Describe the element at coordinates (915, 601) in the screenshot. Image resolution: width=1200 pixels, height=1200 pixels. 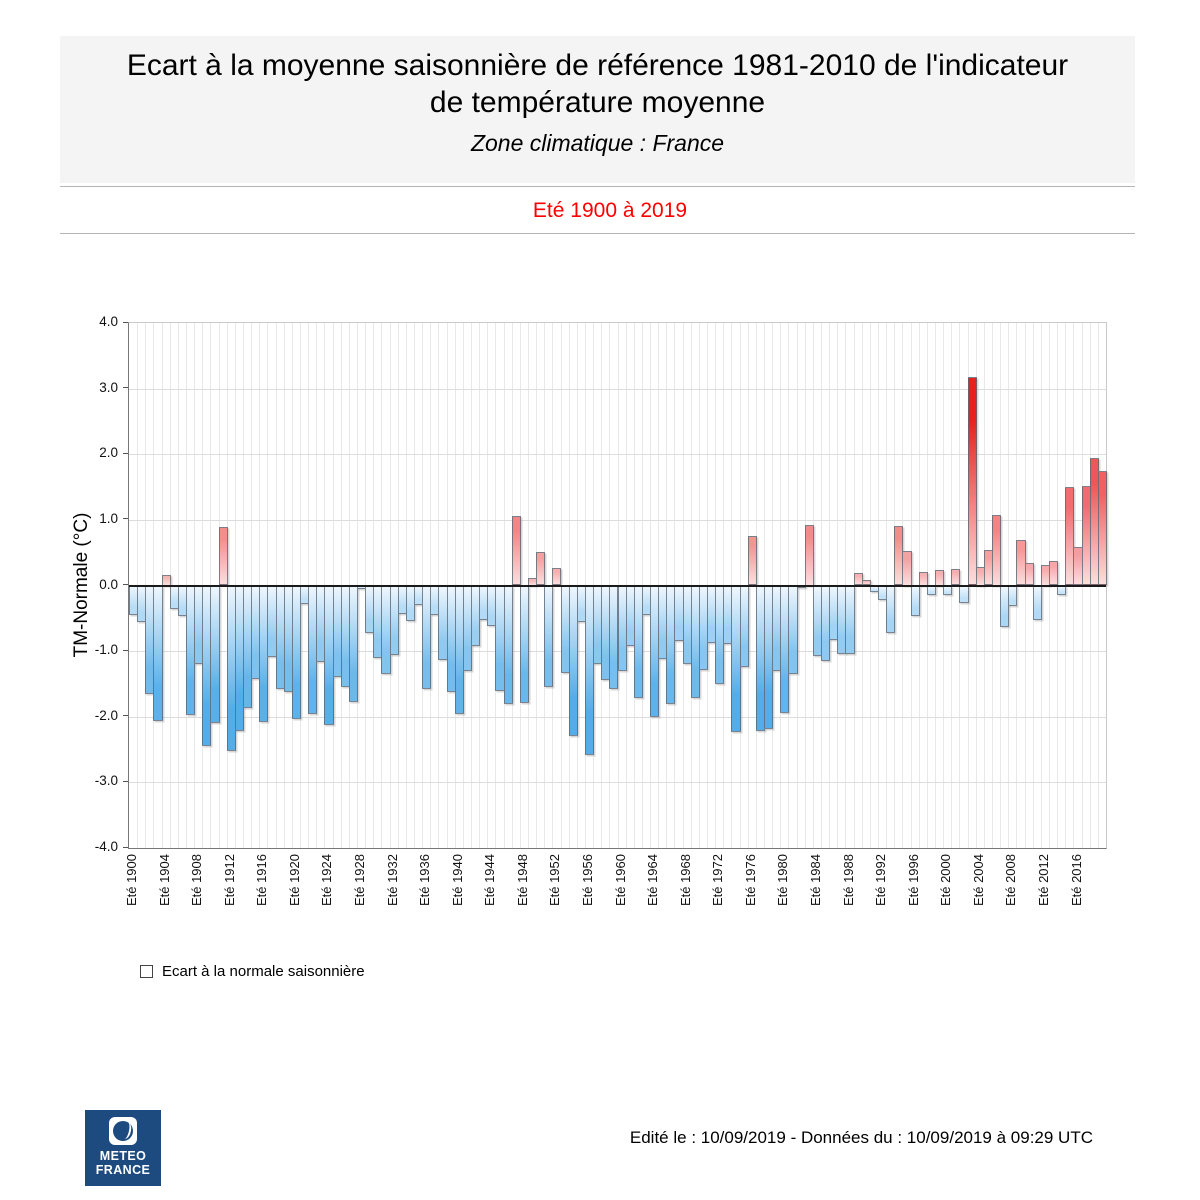
I see `bar-1996` at that location.